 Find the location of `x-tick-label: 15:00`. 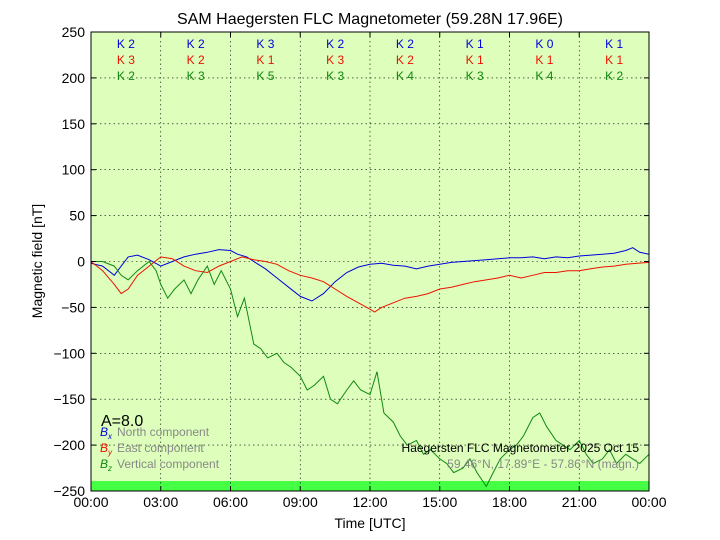

x-tick-label: 15:00 is located at coordinates (439, 502).